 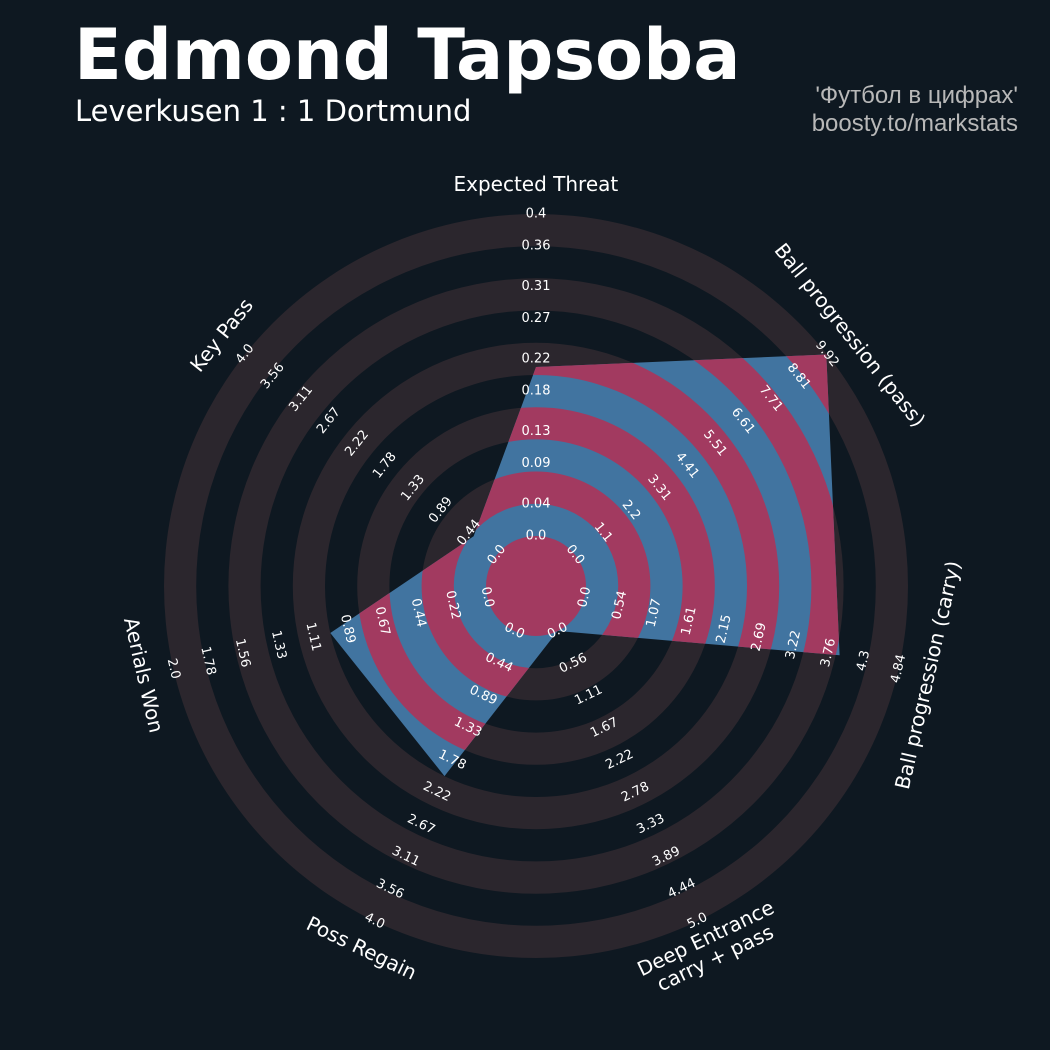 I want to click on tick-label: 0.04, so click(x=536, y=503).